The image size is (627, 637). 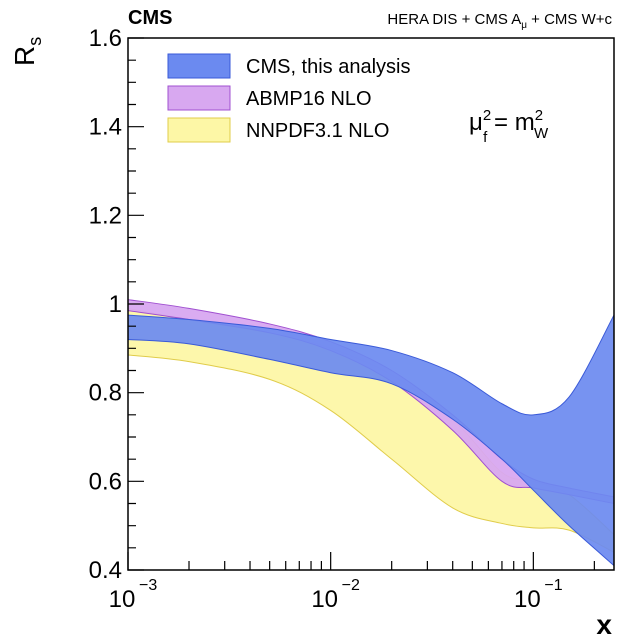 I want to click on x-axis-title: x, so click(x=604, y=623).